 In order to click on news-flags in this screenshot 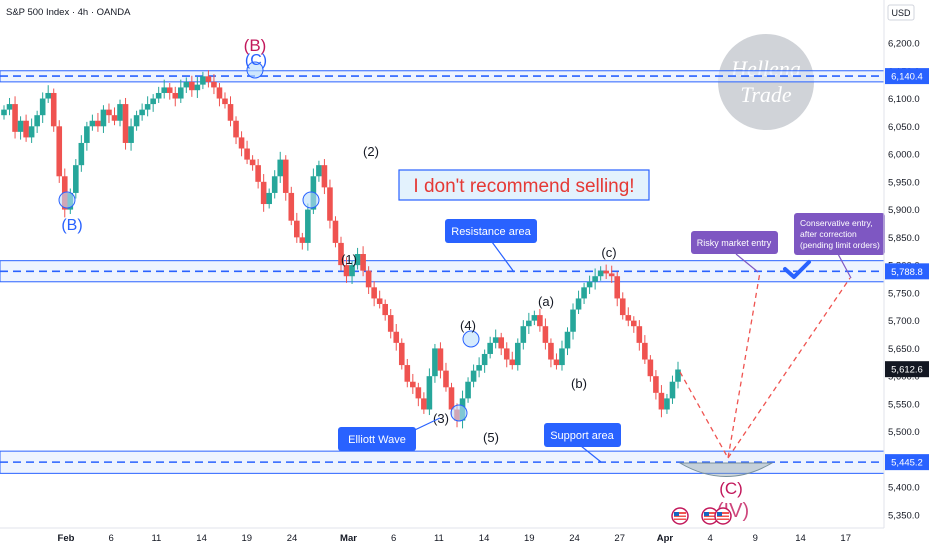, I will do `click(701, 516)`.